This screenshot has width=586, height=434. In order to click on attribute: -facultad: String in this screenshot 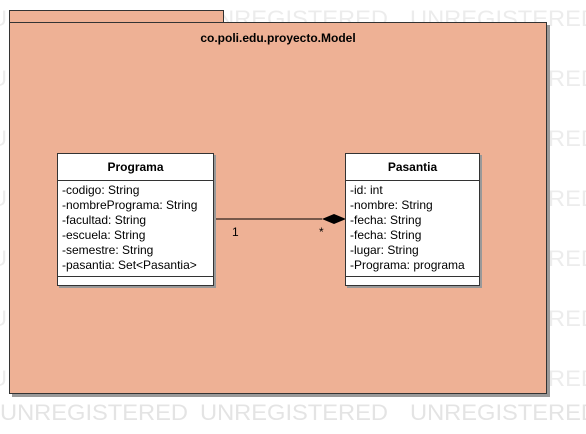, I will do `click(104, 220)`.